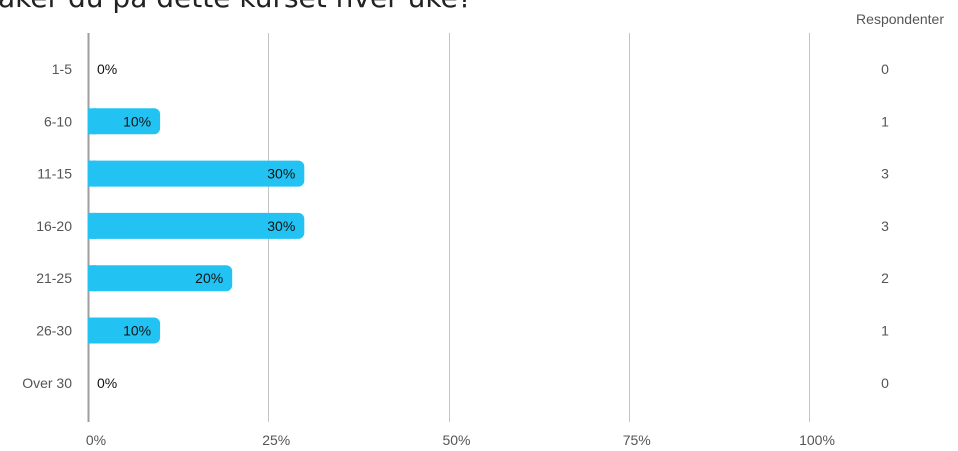 Image resolution: width=958 pixels, height=451 pixels. I want to click on respondents-header: Respondenter, so click(900, 19).